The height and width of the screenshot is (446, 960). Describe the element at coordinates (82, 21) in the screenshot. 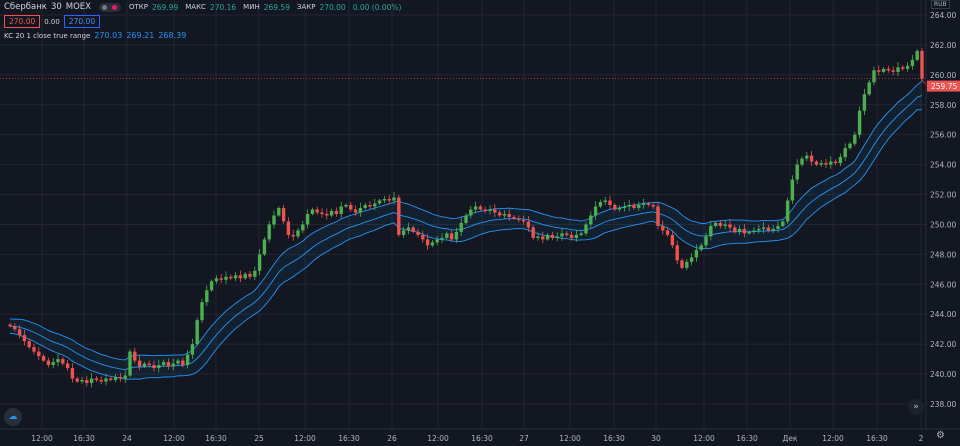

I see `buy-price-button: 270.00` at that location.